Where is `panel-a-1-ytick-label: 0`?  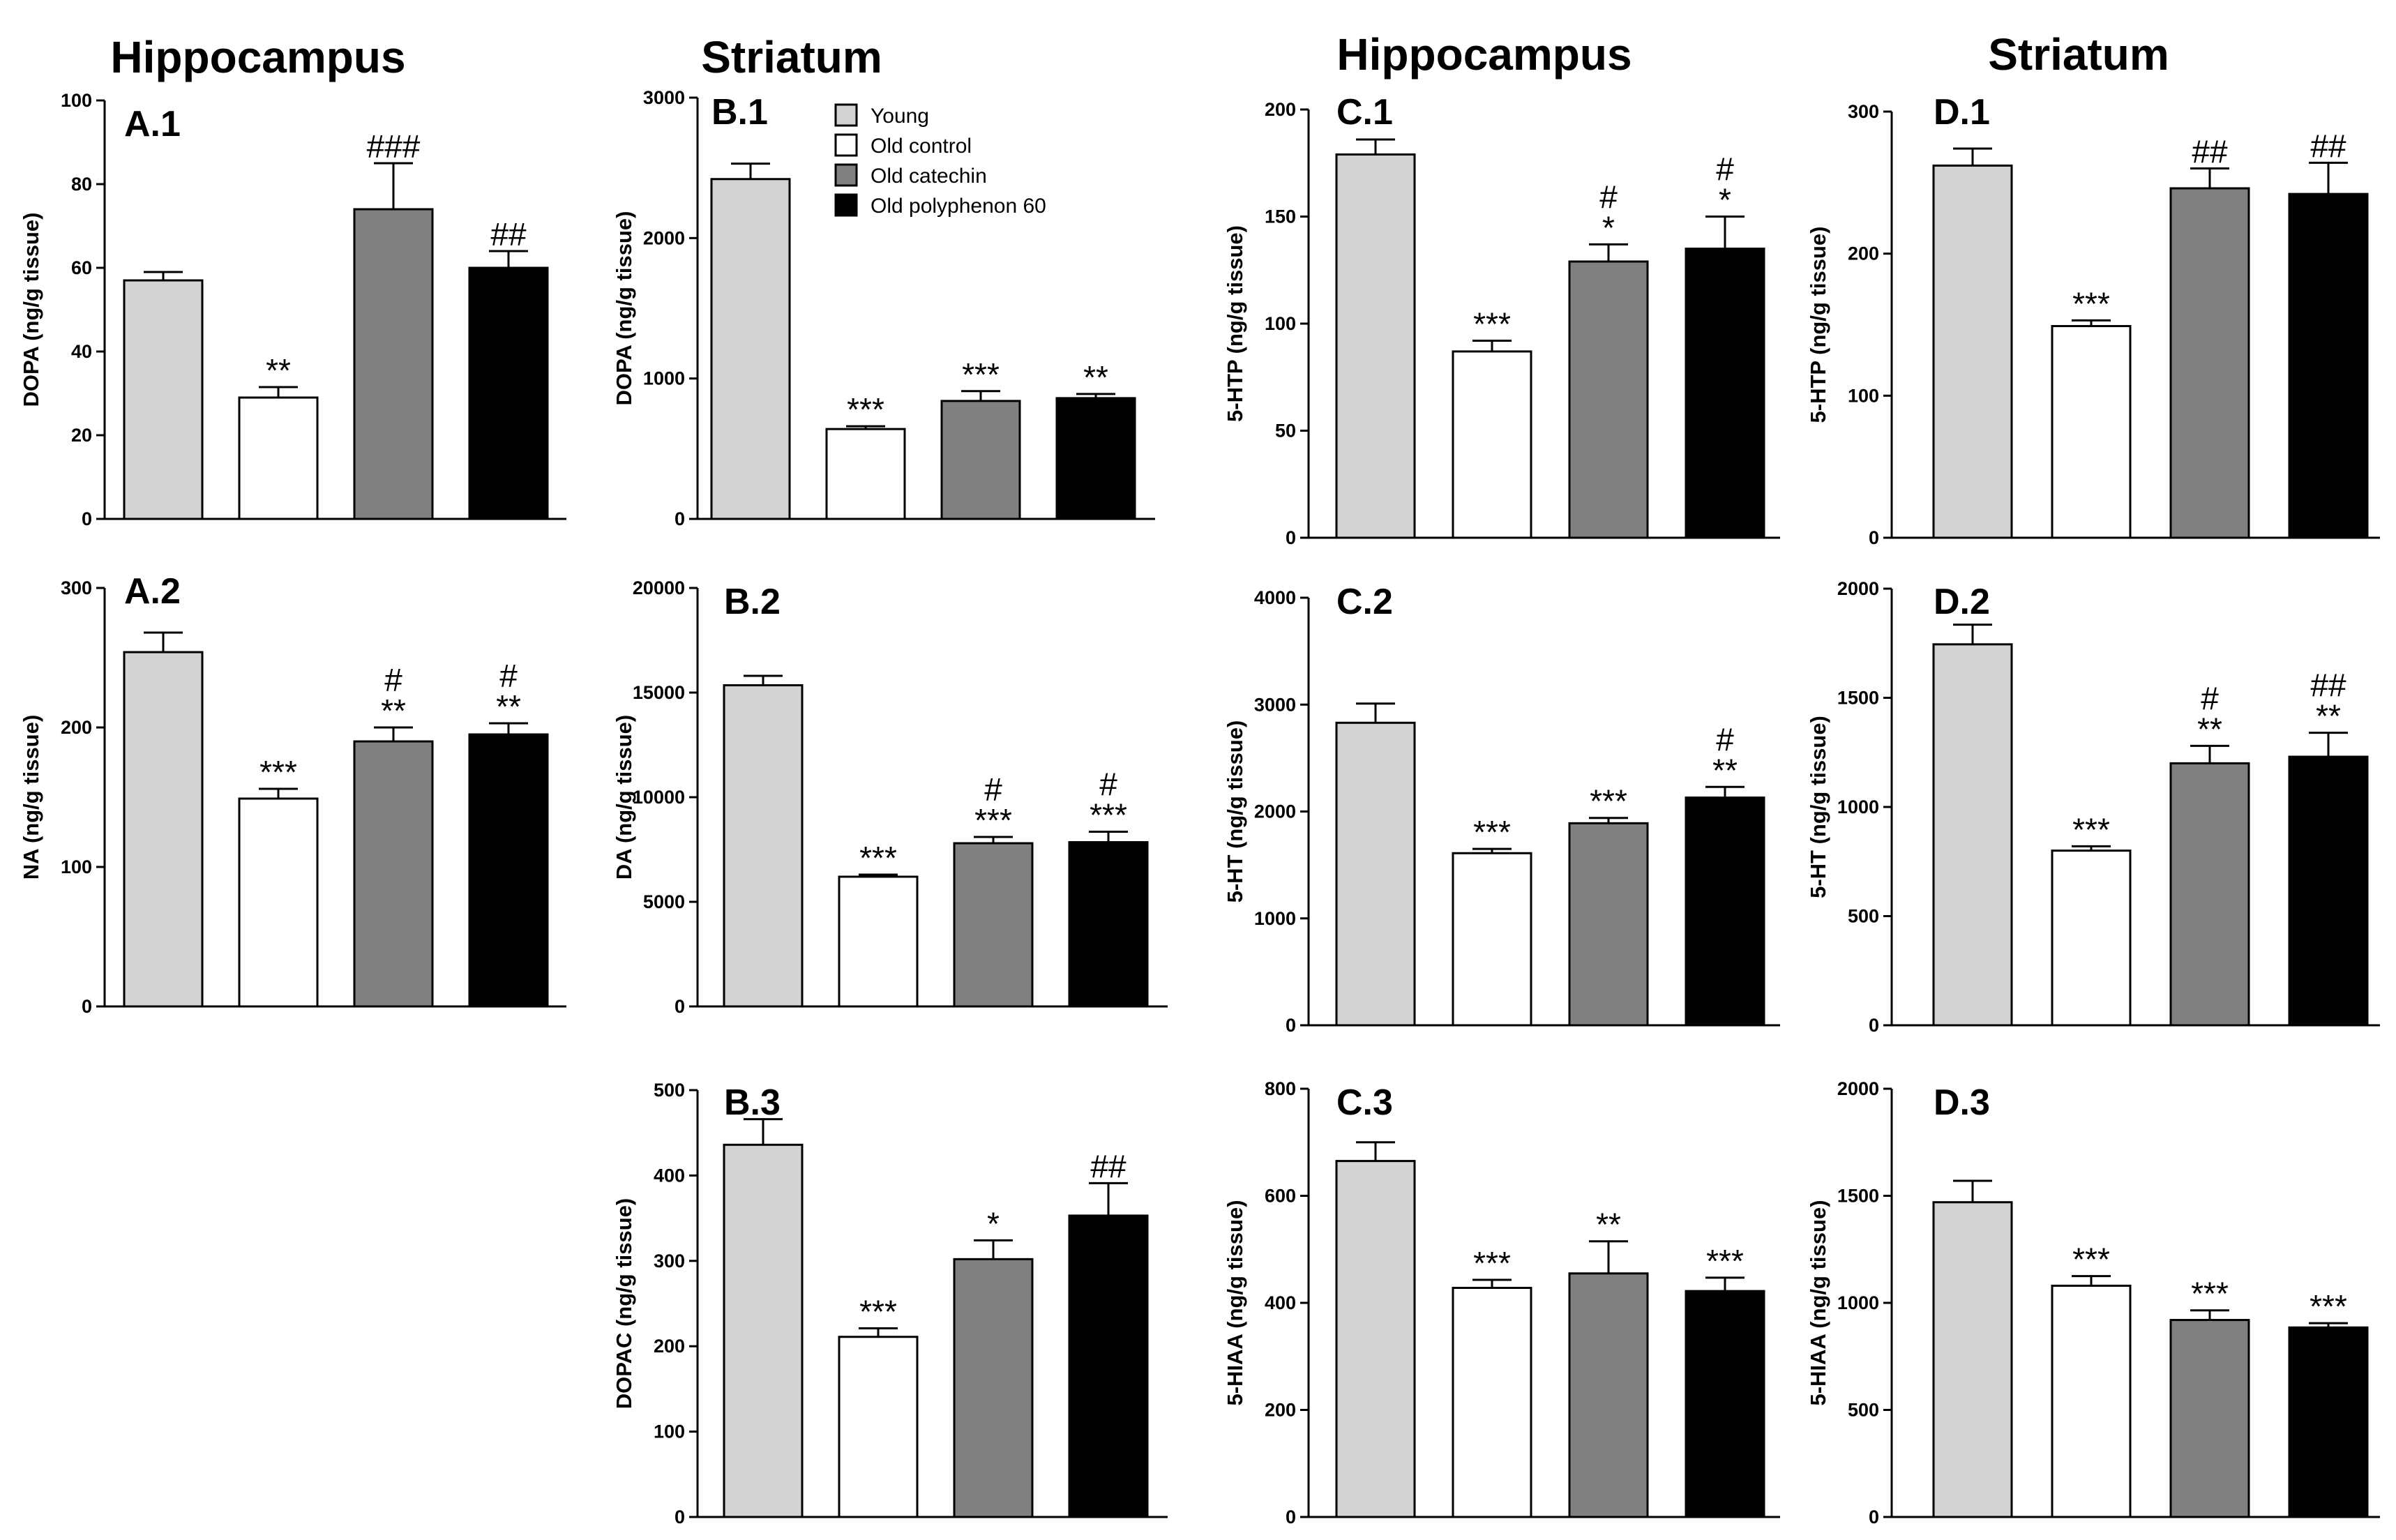 panel-a-1-ytick-label: 0 is located at coordinates (87, 518).